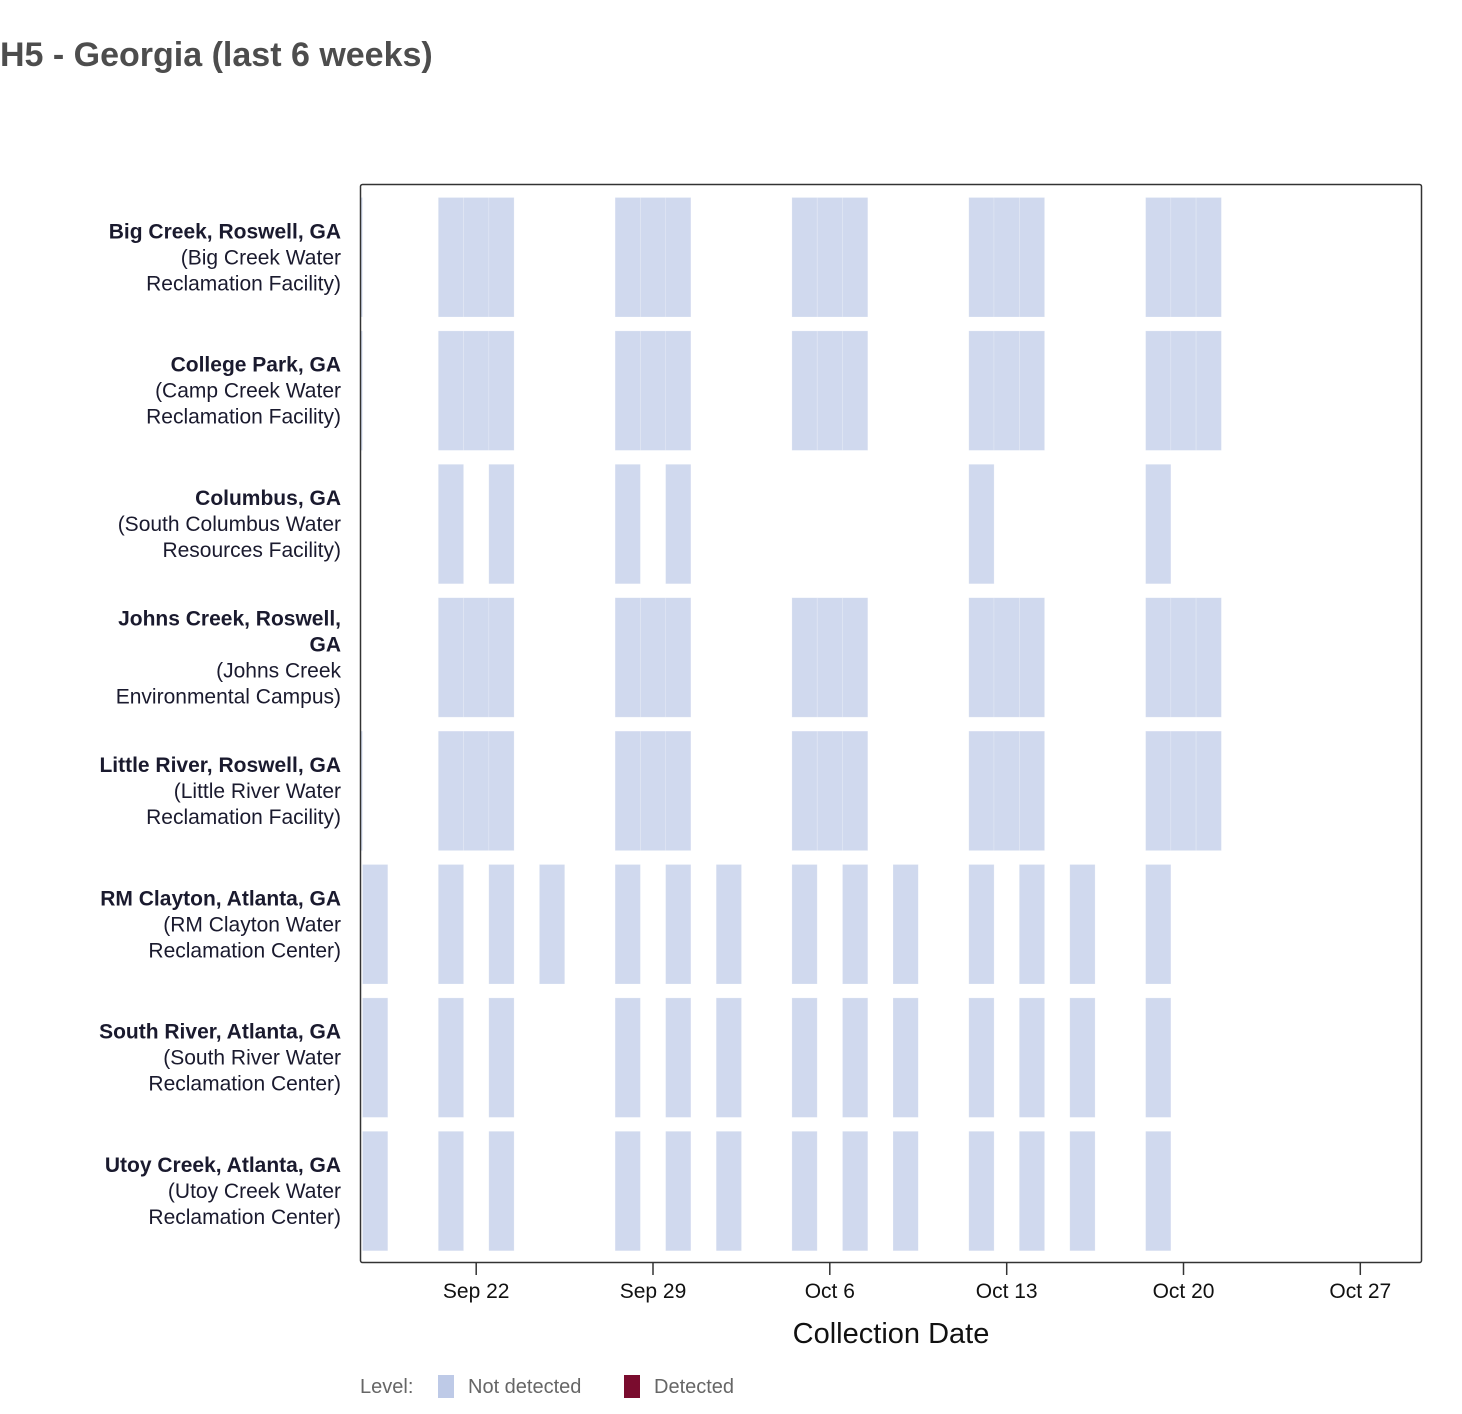  I want to click on site-facility-line: (Little River Water, so click(257, 791).